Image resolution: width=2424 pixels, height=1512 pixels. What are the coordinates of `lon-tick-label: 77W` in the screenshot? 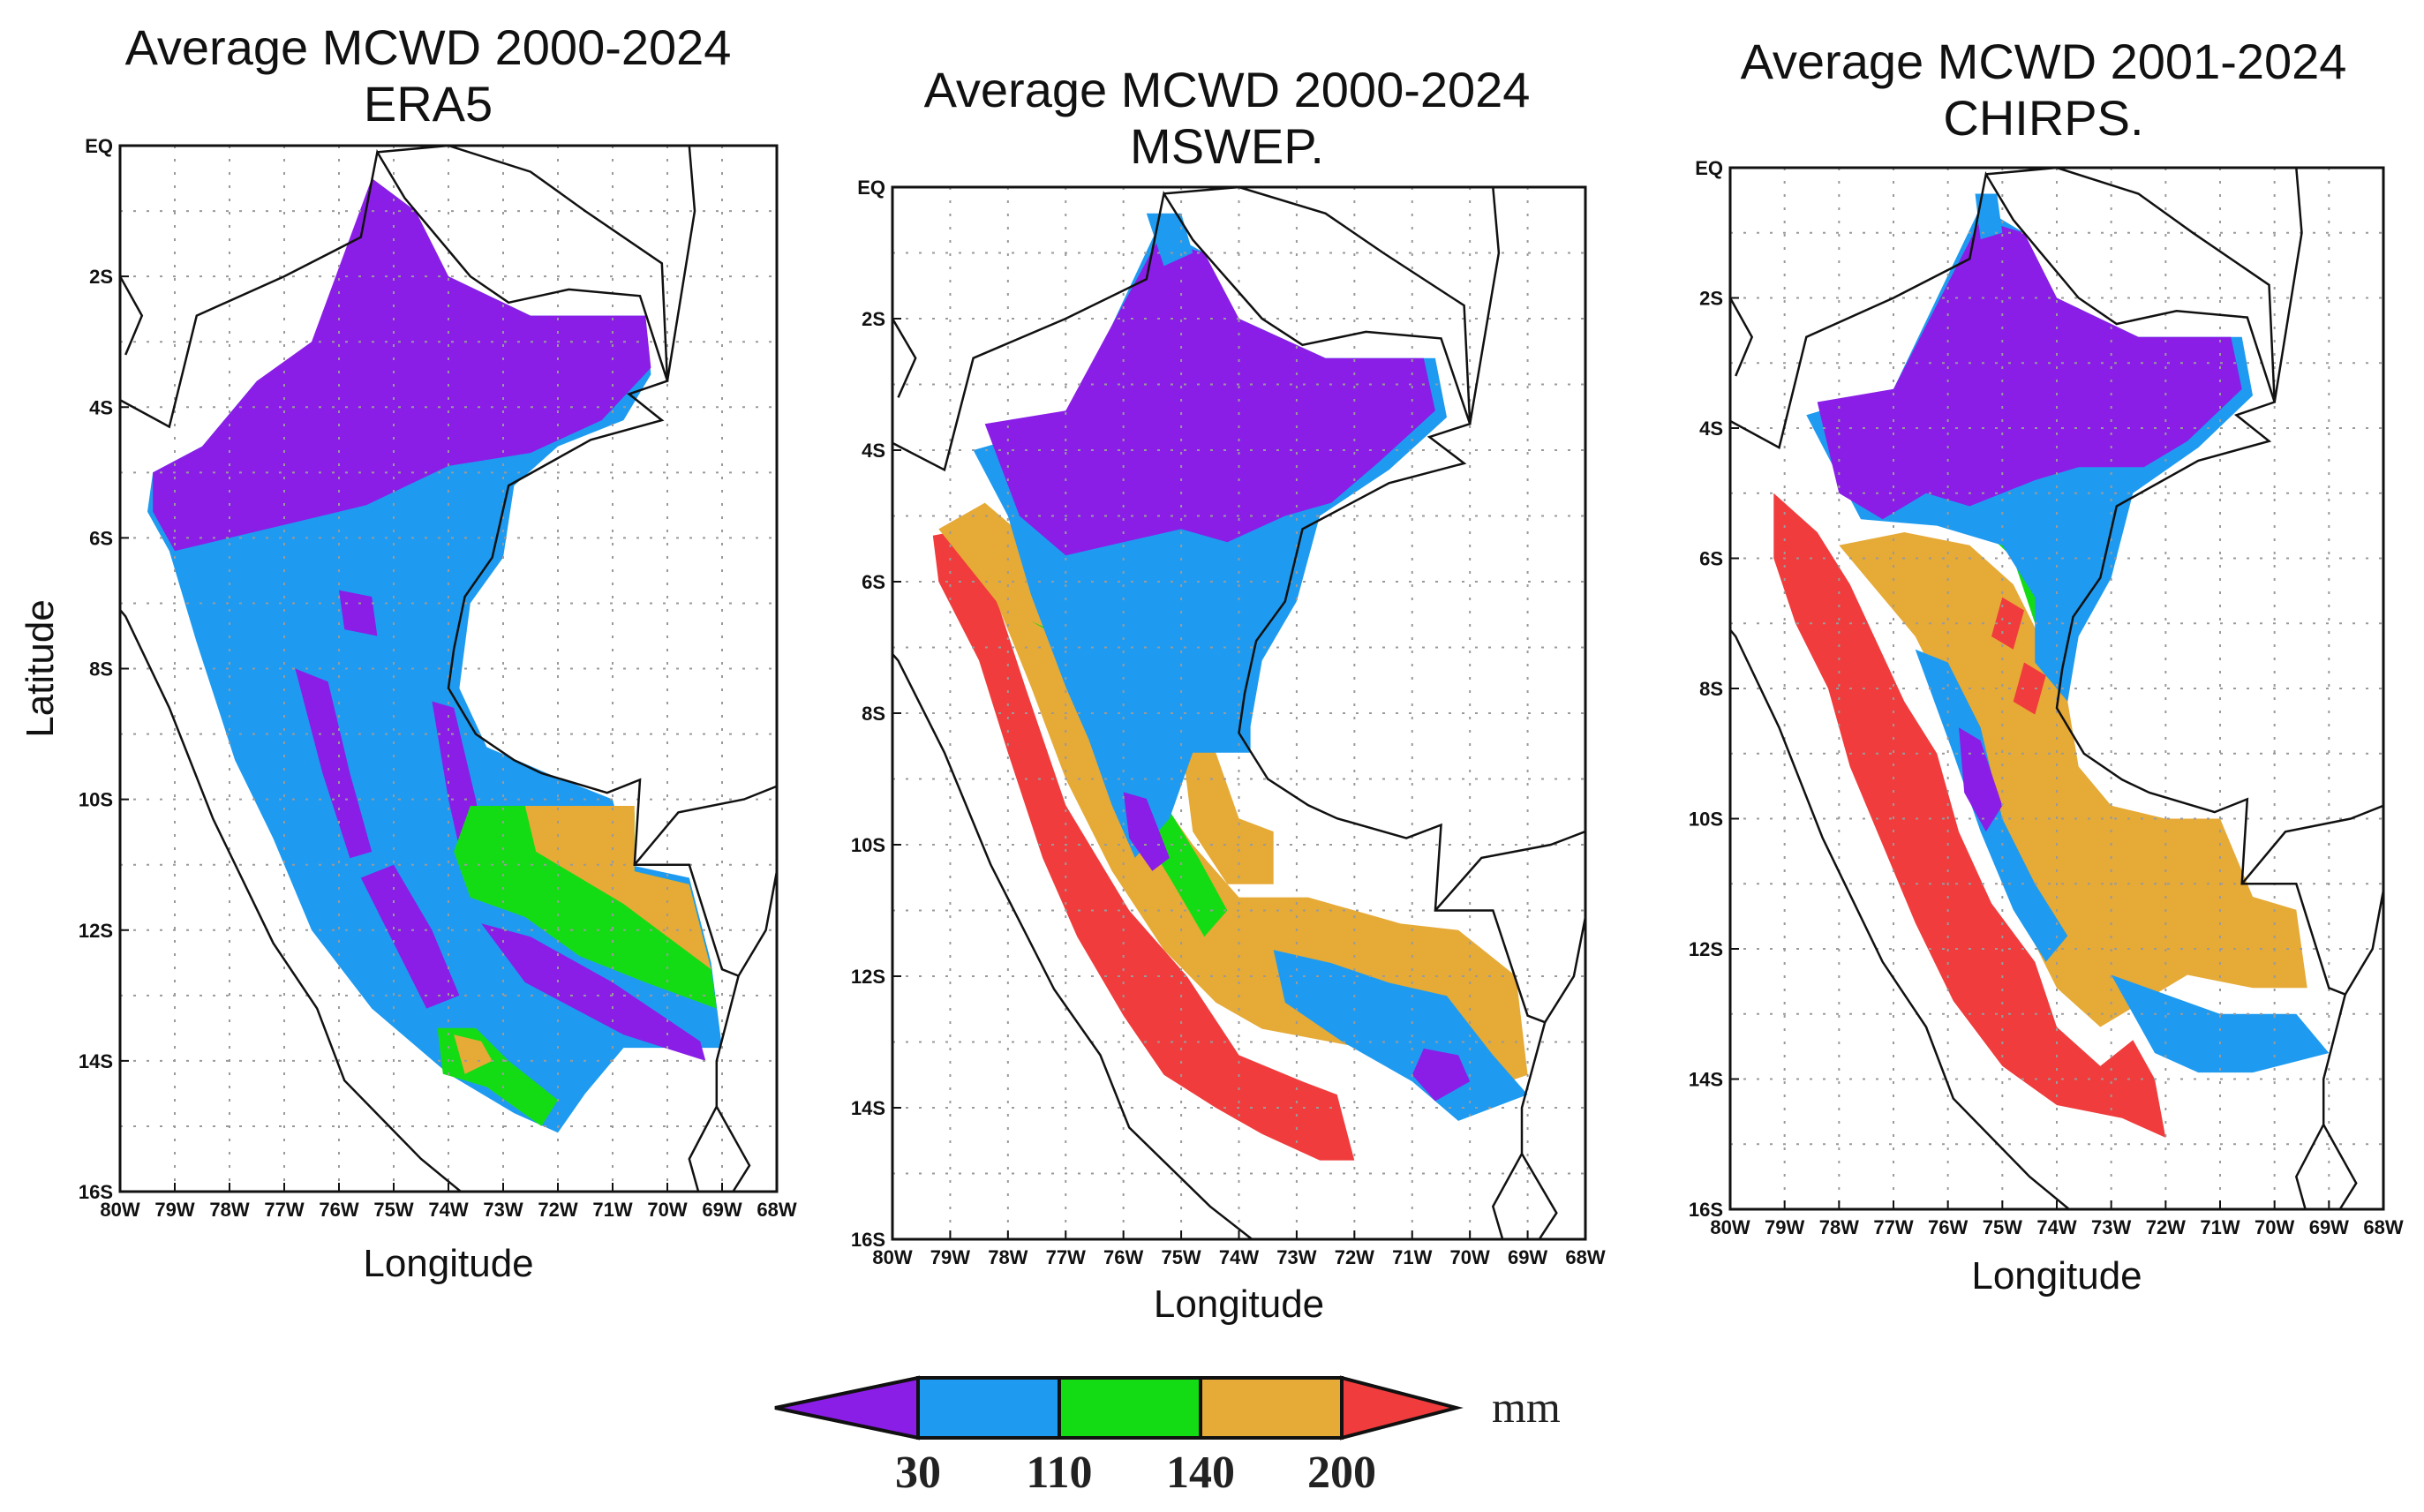 It's located at (284, 1210).